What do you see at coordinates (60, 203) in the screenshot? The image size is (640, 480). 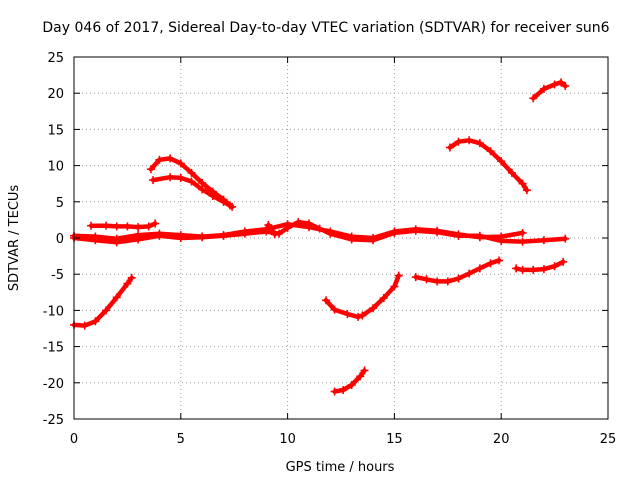 I see `y-tick-label: 5` at bounding box center [60, 203].